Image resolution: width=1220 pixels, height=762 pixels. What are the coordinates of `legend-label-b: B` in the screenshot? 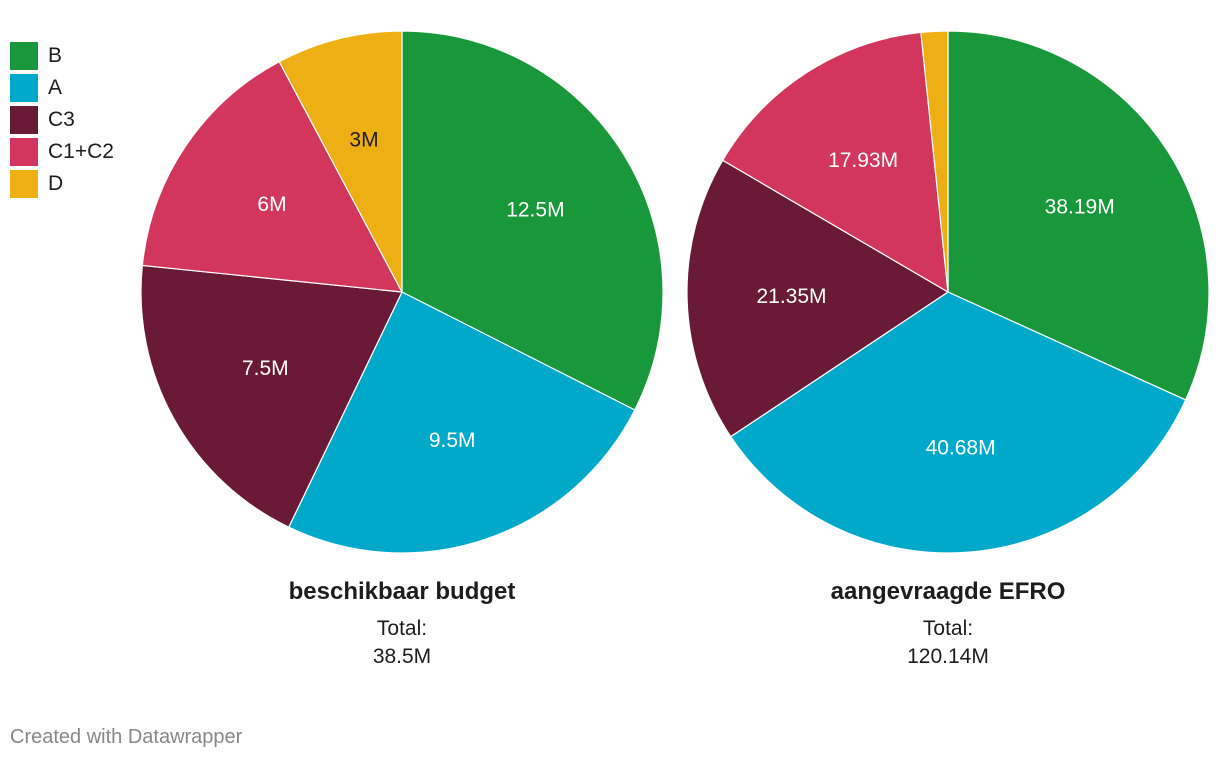 It's located at (55, 55).